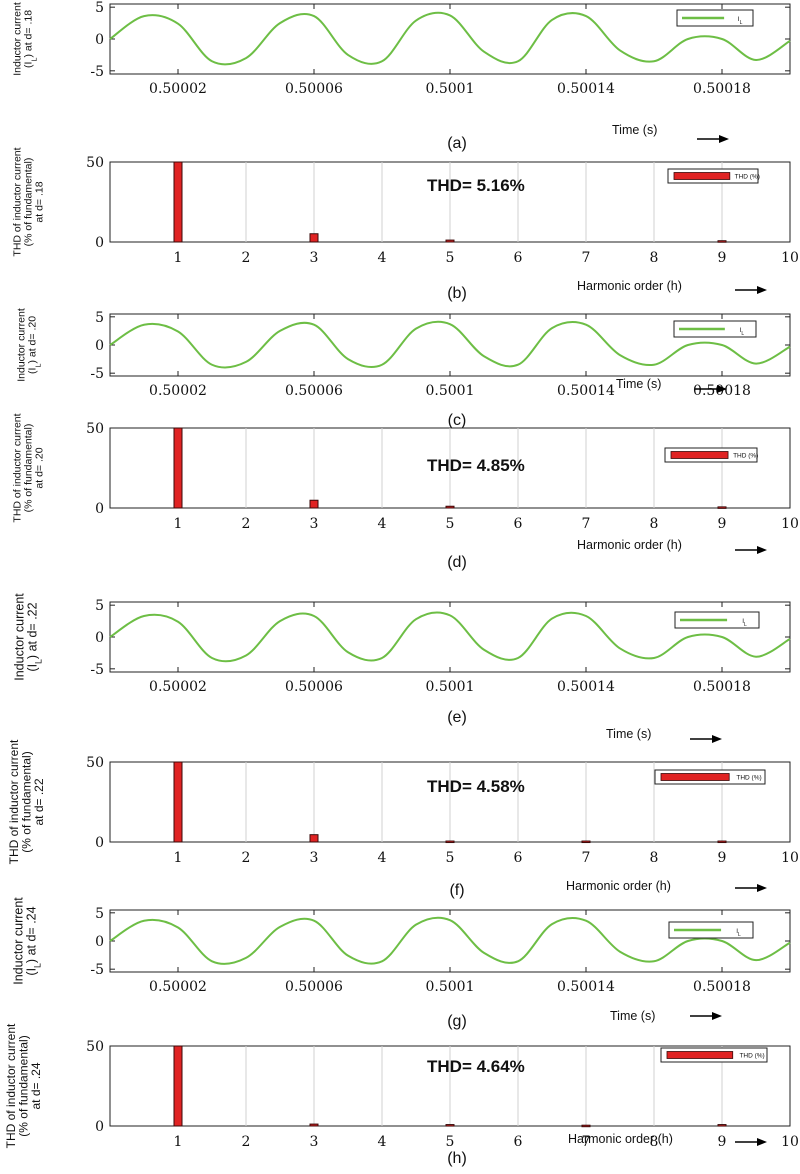 This screenshot has width=800, height=1174. What do you see at coordinates (476, 465) in the screenshot?
I see `thd-annotation: THD= 4.85%` at bounding box center [476, 465].